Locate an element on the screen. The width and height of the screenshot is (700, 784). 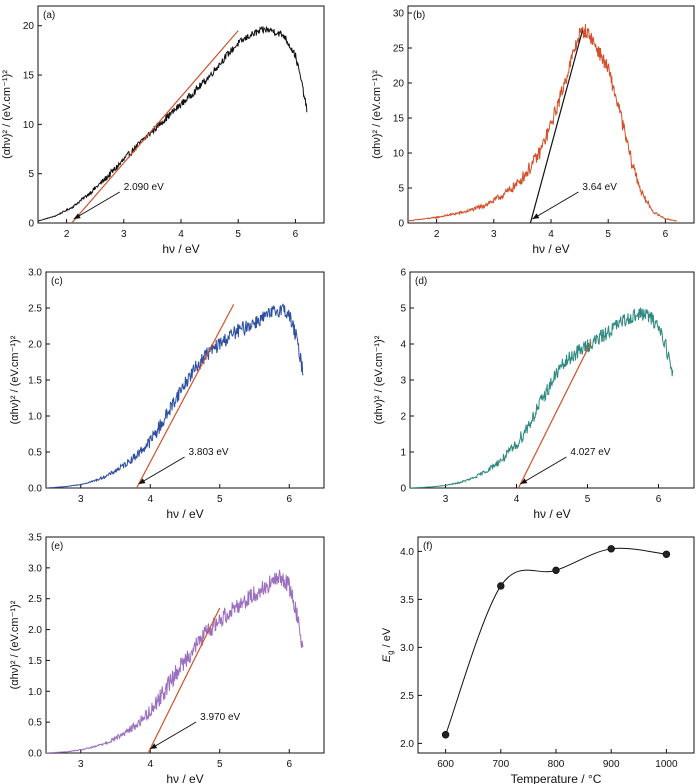
x-tick-label: 700 is located at coordinates (500, 764).